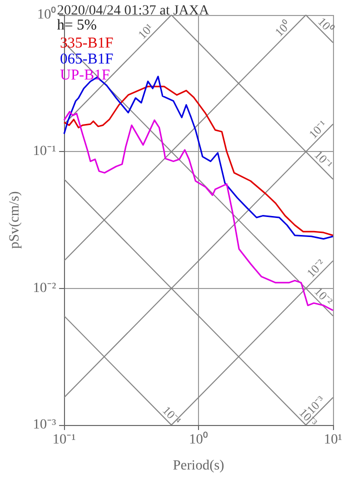 The height and width of the screenshot is (478, 347). What do you see at coordinates (172, 415) in the screenshot?
I see `annotation: 10⁻⁴` at bounding box center [172, 415].